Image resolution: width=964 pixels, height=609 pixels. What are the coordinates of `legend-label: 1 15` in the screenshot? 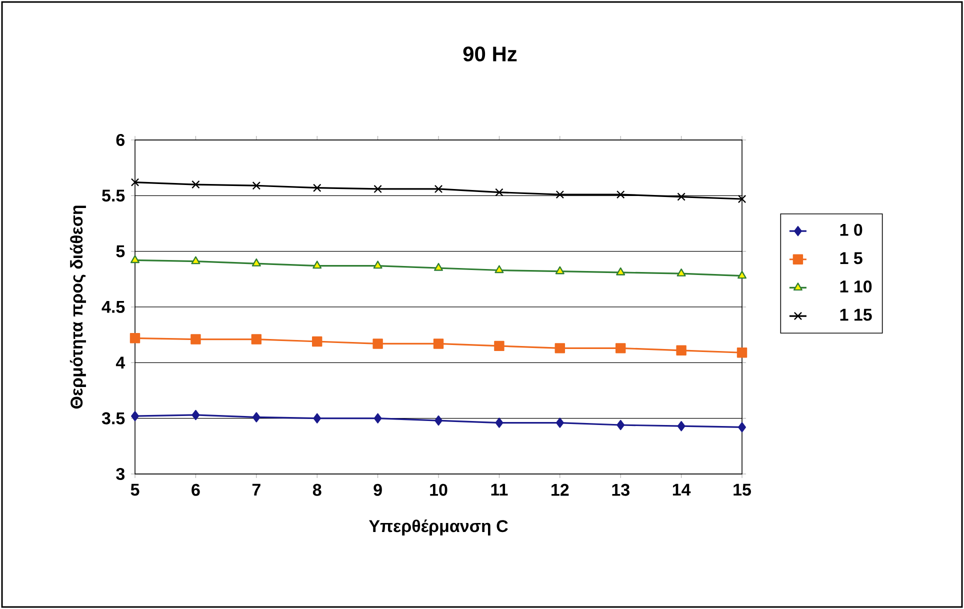 It's located at (856, 314).